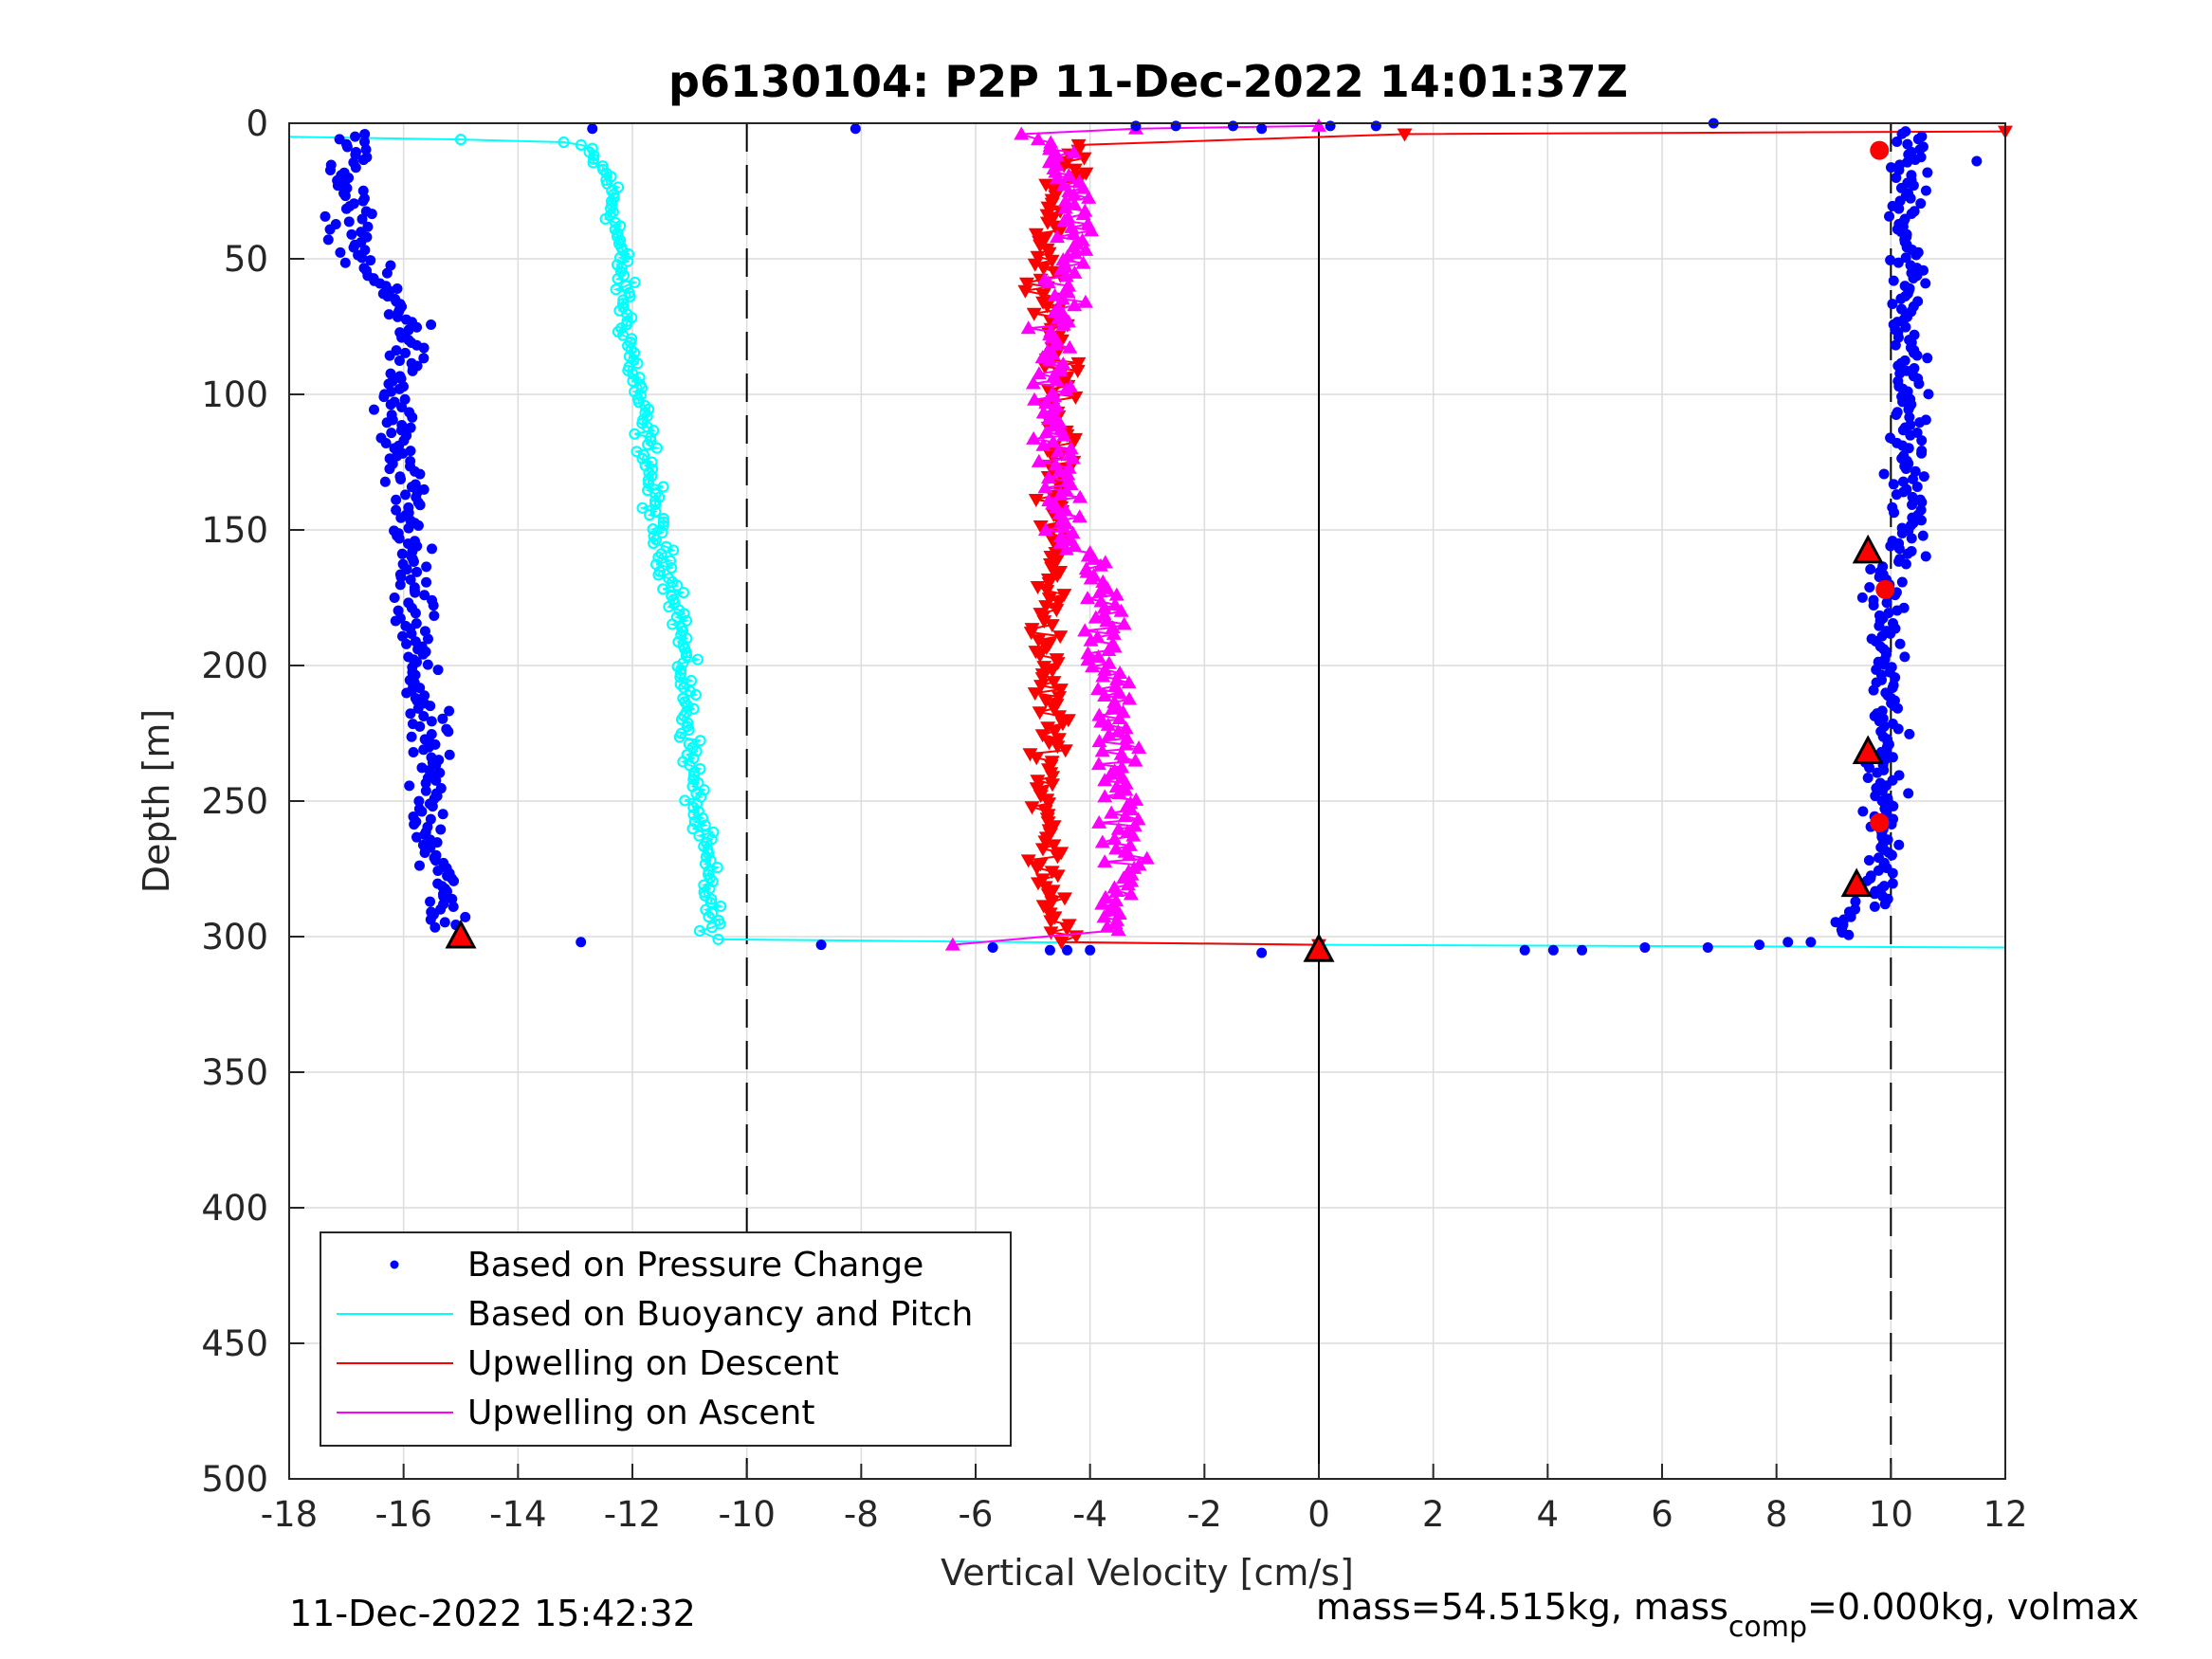  What do you see at coordinates (575, 1413) in the screenshot?
I see `legend-item: Upwelling on Ascent` at bounding box center [575, 1413].